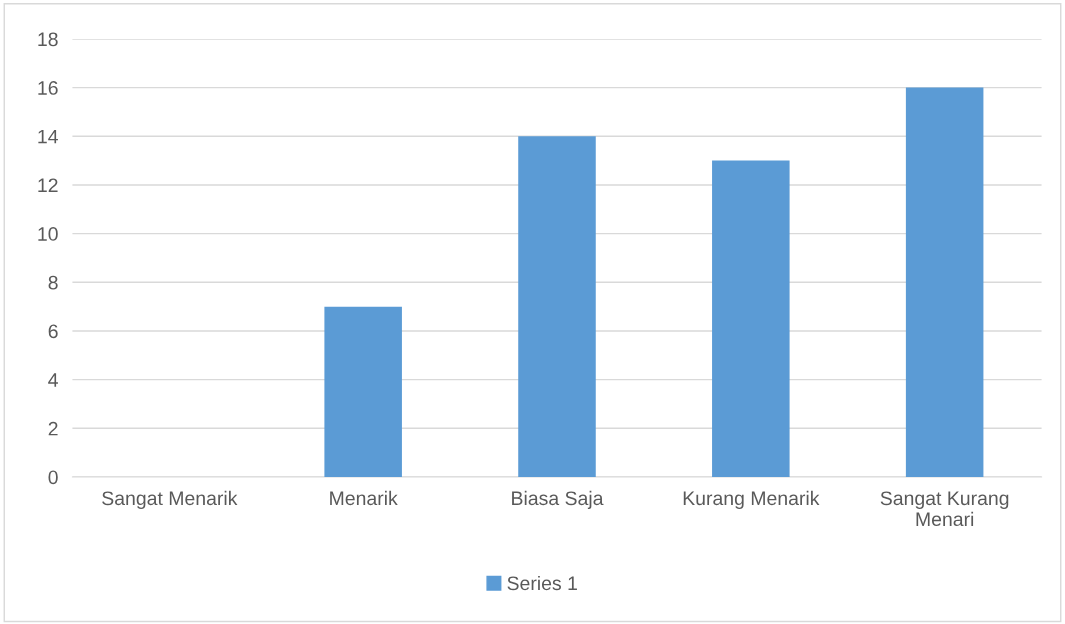  I want to click on x-tick-label: Sangat Kurang Menari, so click(944, 509).